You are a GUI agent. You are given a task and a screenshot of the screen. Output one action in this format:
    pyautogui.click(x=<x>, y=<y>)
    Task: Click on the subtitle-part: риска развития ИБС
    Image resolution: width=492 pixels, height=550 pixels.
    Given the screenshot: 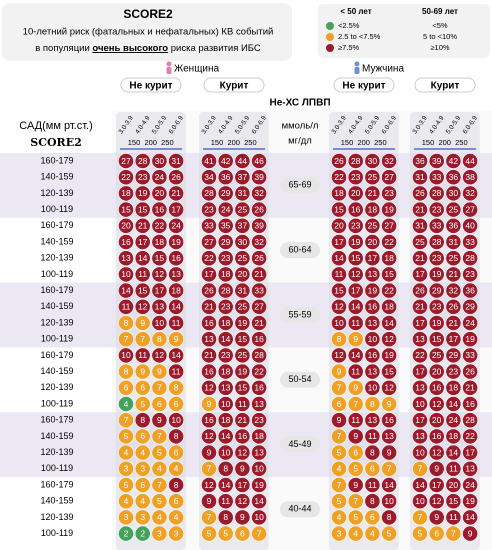 What is the action you would take?
    pyautogui.click(x=216, y=48)
    